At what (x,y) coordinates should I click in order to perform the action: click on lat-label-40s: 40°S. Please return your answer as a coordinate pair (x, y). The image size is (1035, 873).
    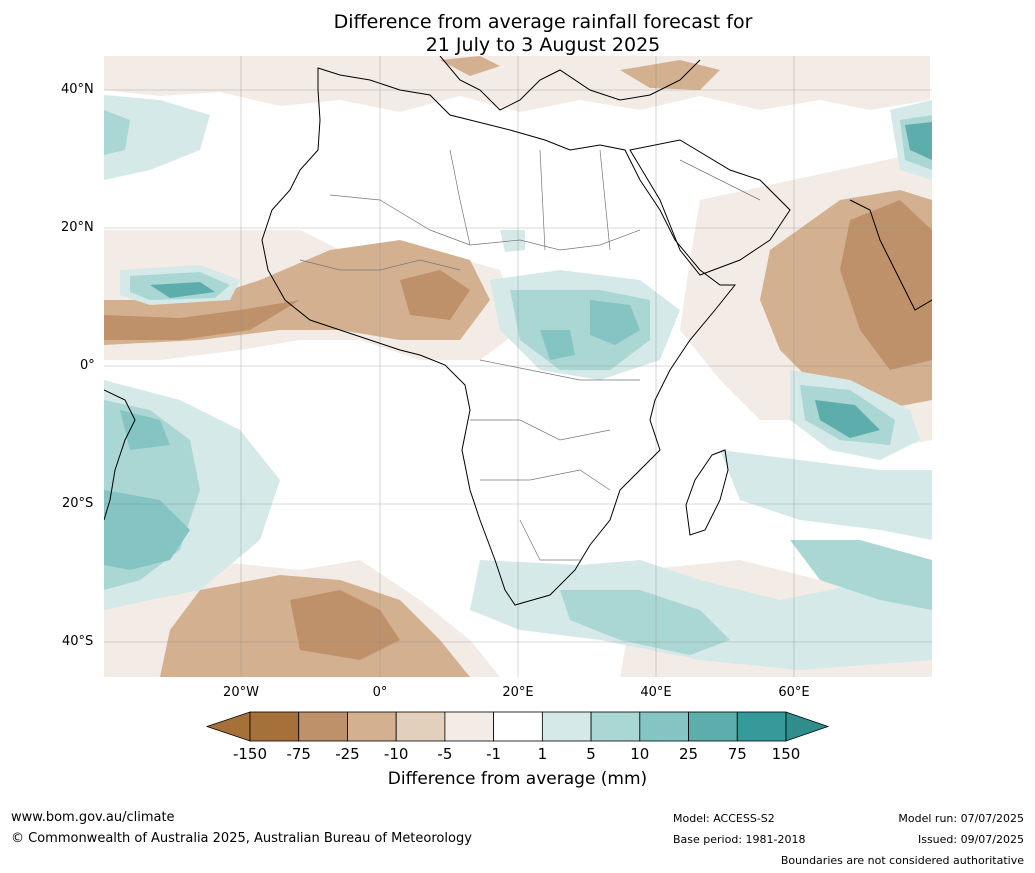
    Looking at the image, I should click on (78, 641).